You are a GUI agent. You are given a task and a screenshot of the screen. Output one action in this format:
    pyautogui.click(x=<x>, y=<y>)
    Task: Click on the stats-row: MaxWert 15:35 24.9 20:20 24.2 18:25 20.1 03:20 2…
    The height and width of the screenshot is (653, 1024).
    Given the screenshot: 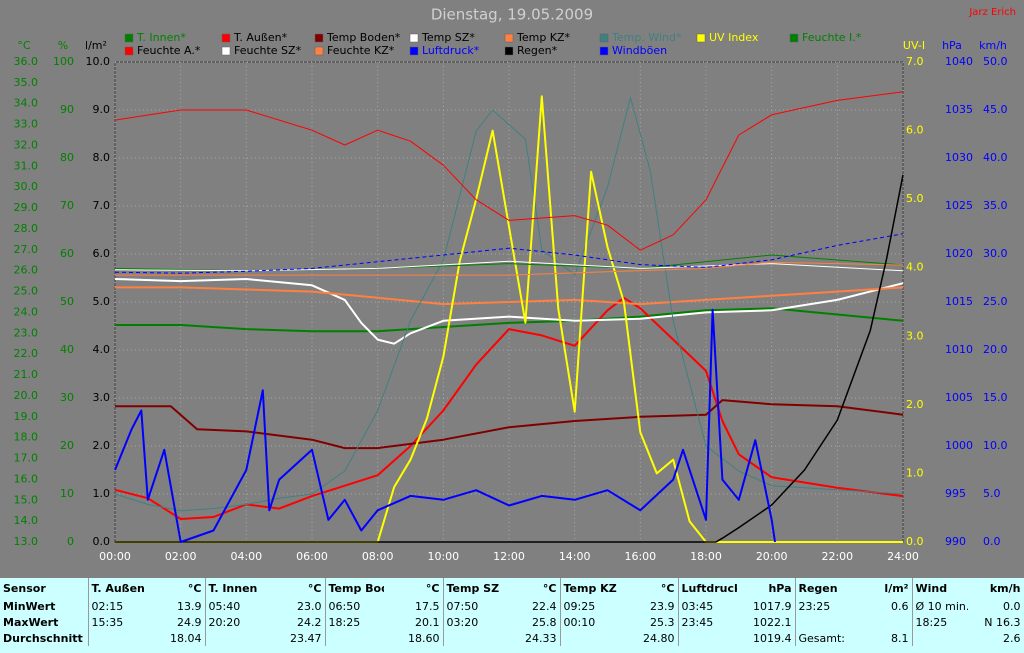 What is the action you would take?
    pyautogui.click(x=512, y=622)
    